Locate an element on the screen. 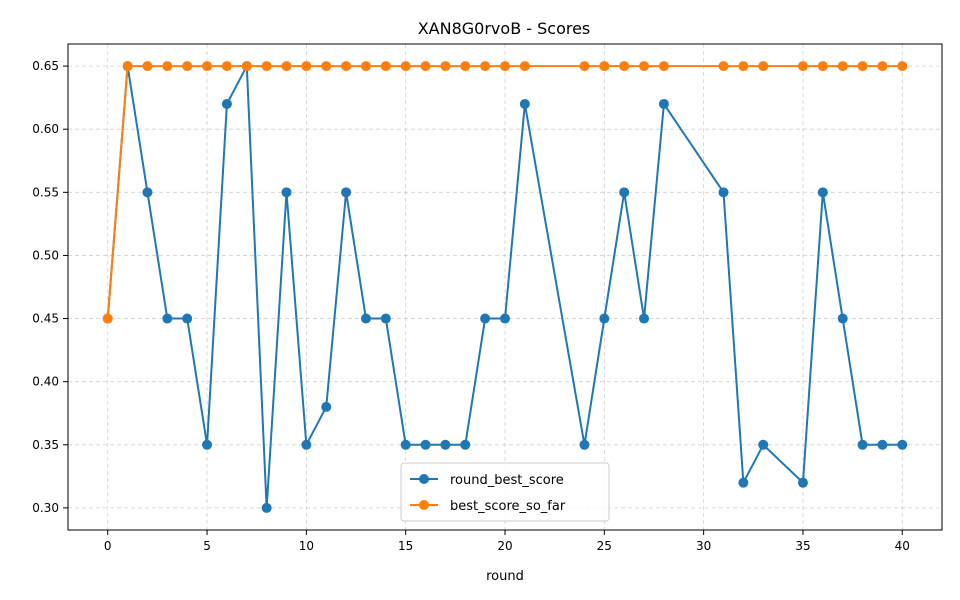  y-tick-label: 0.45 is located at coordinates (45, 319).